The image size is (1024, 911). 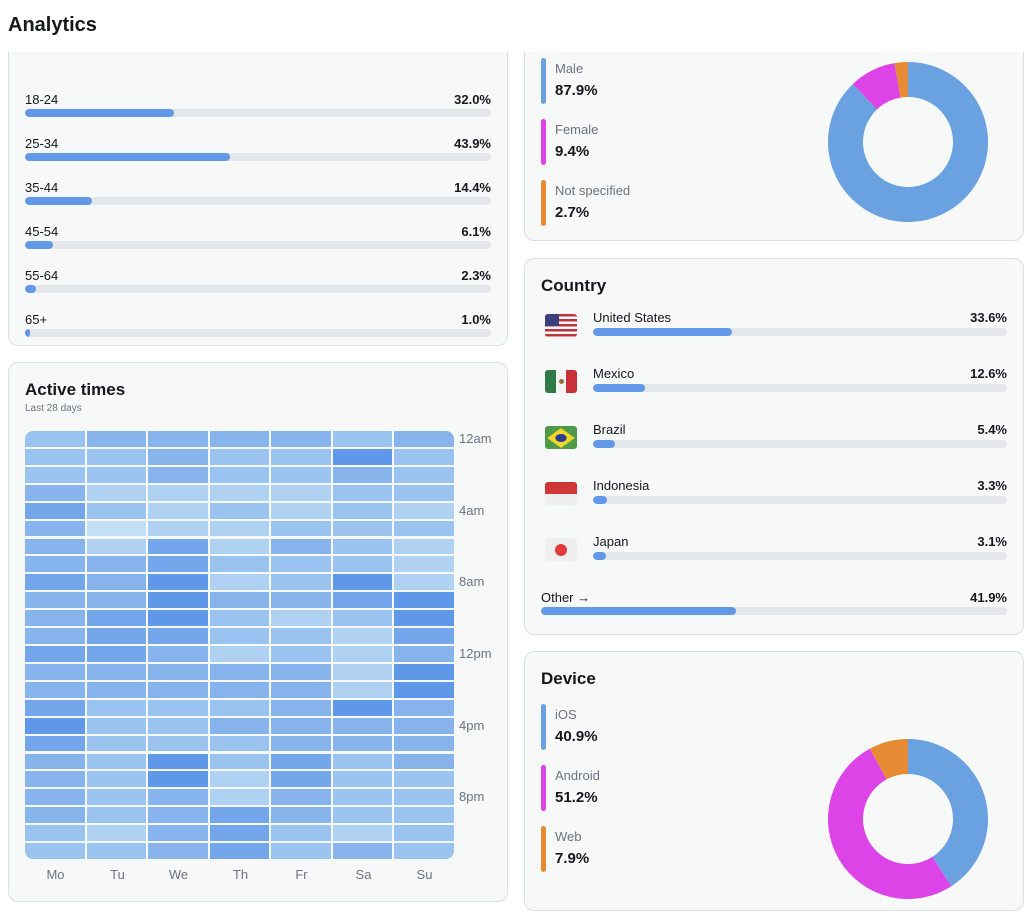 I want to click on donut-slice-android, so click(x=890, y=823).